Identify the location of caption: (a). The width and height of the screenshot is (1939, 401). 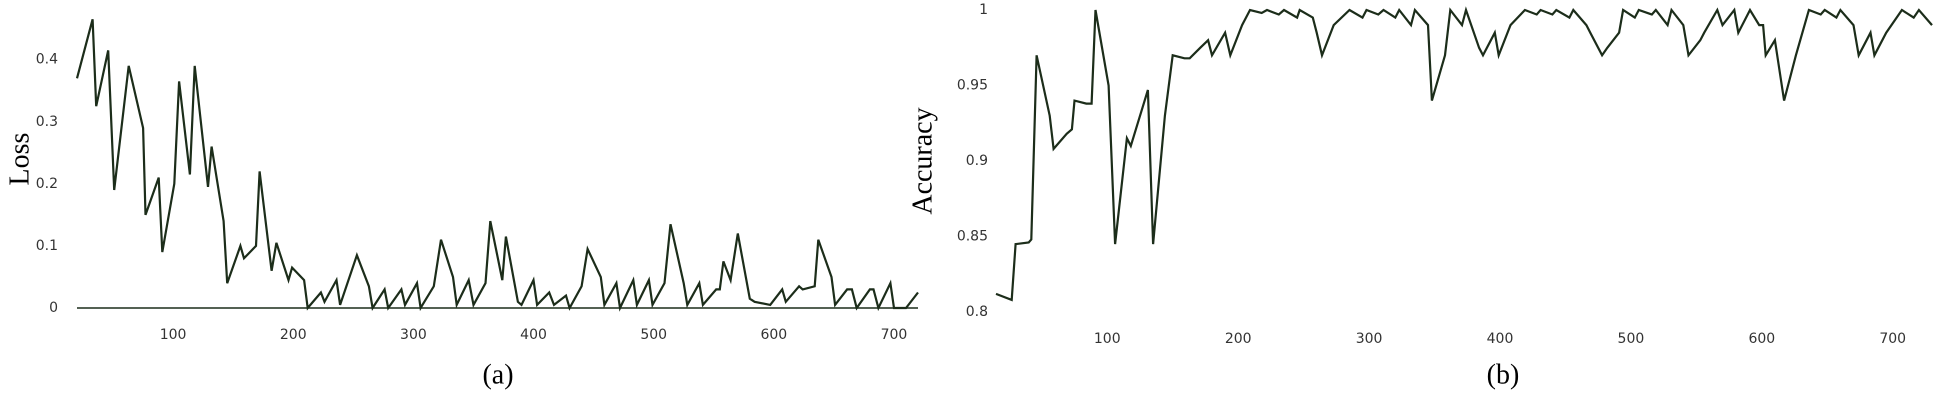
(497, 374).